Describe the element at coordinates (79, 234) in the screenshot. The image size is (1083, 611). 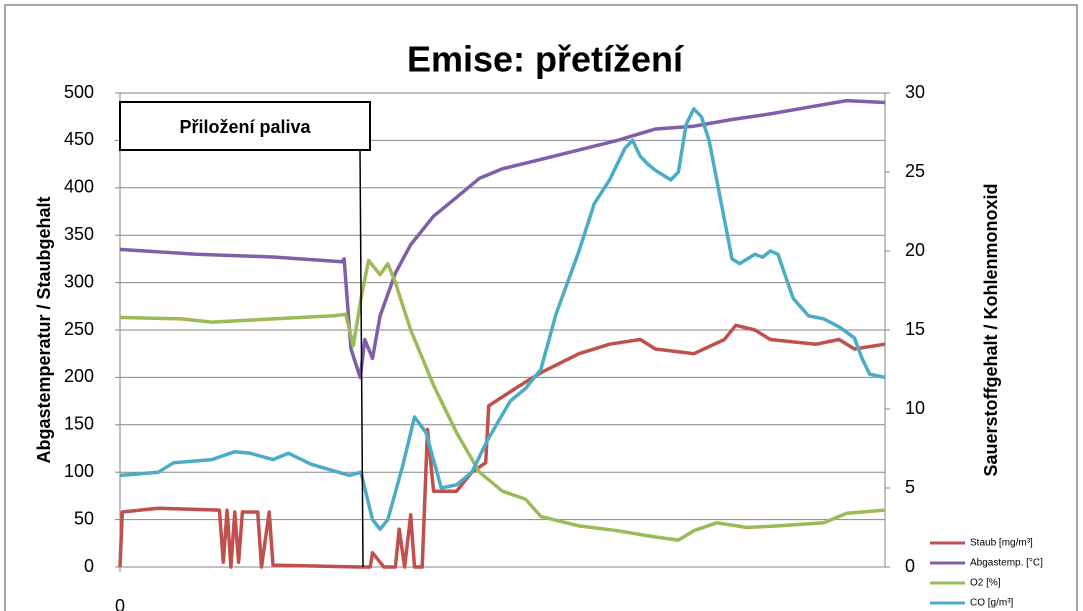
I see `y-tick-label: 350` at that location.